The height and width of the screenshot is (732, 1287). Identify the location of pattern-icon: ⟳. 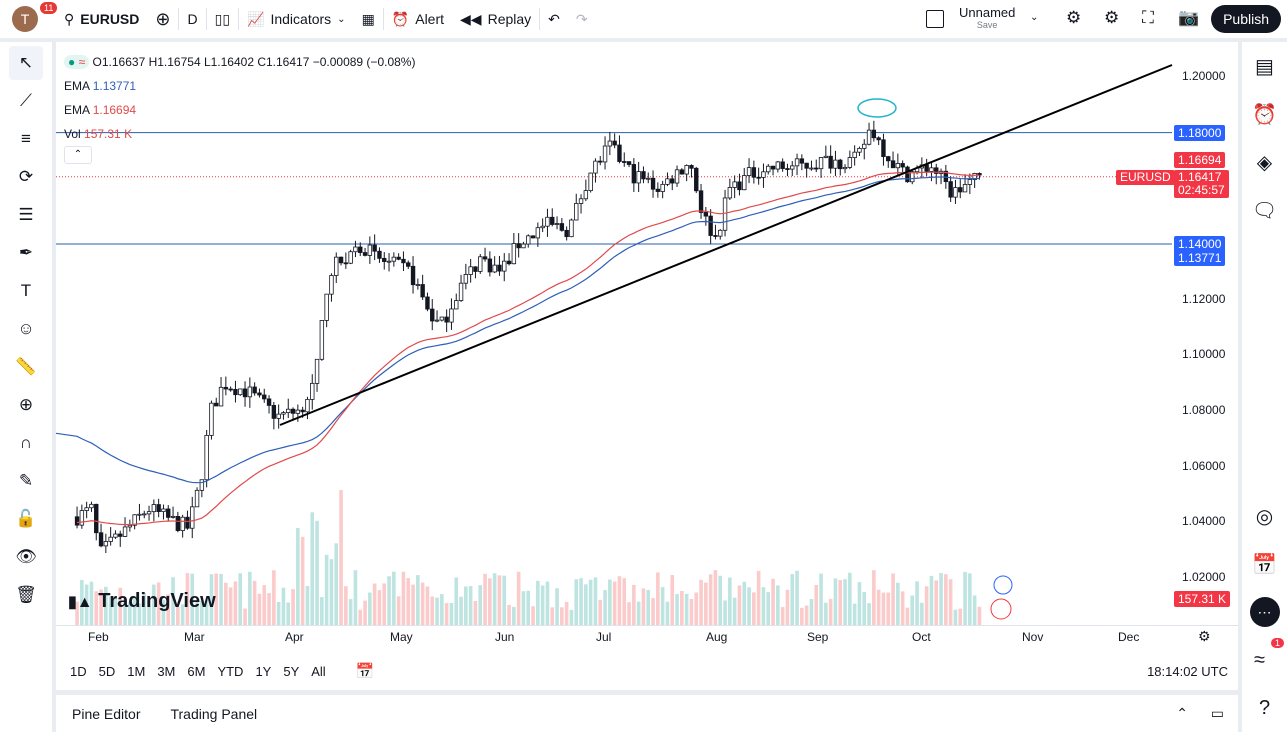
(26, 176).